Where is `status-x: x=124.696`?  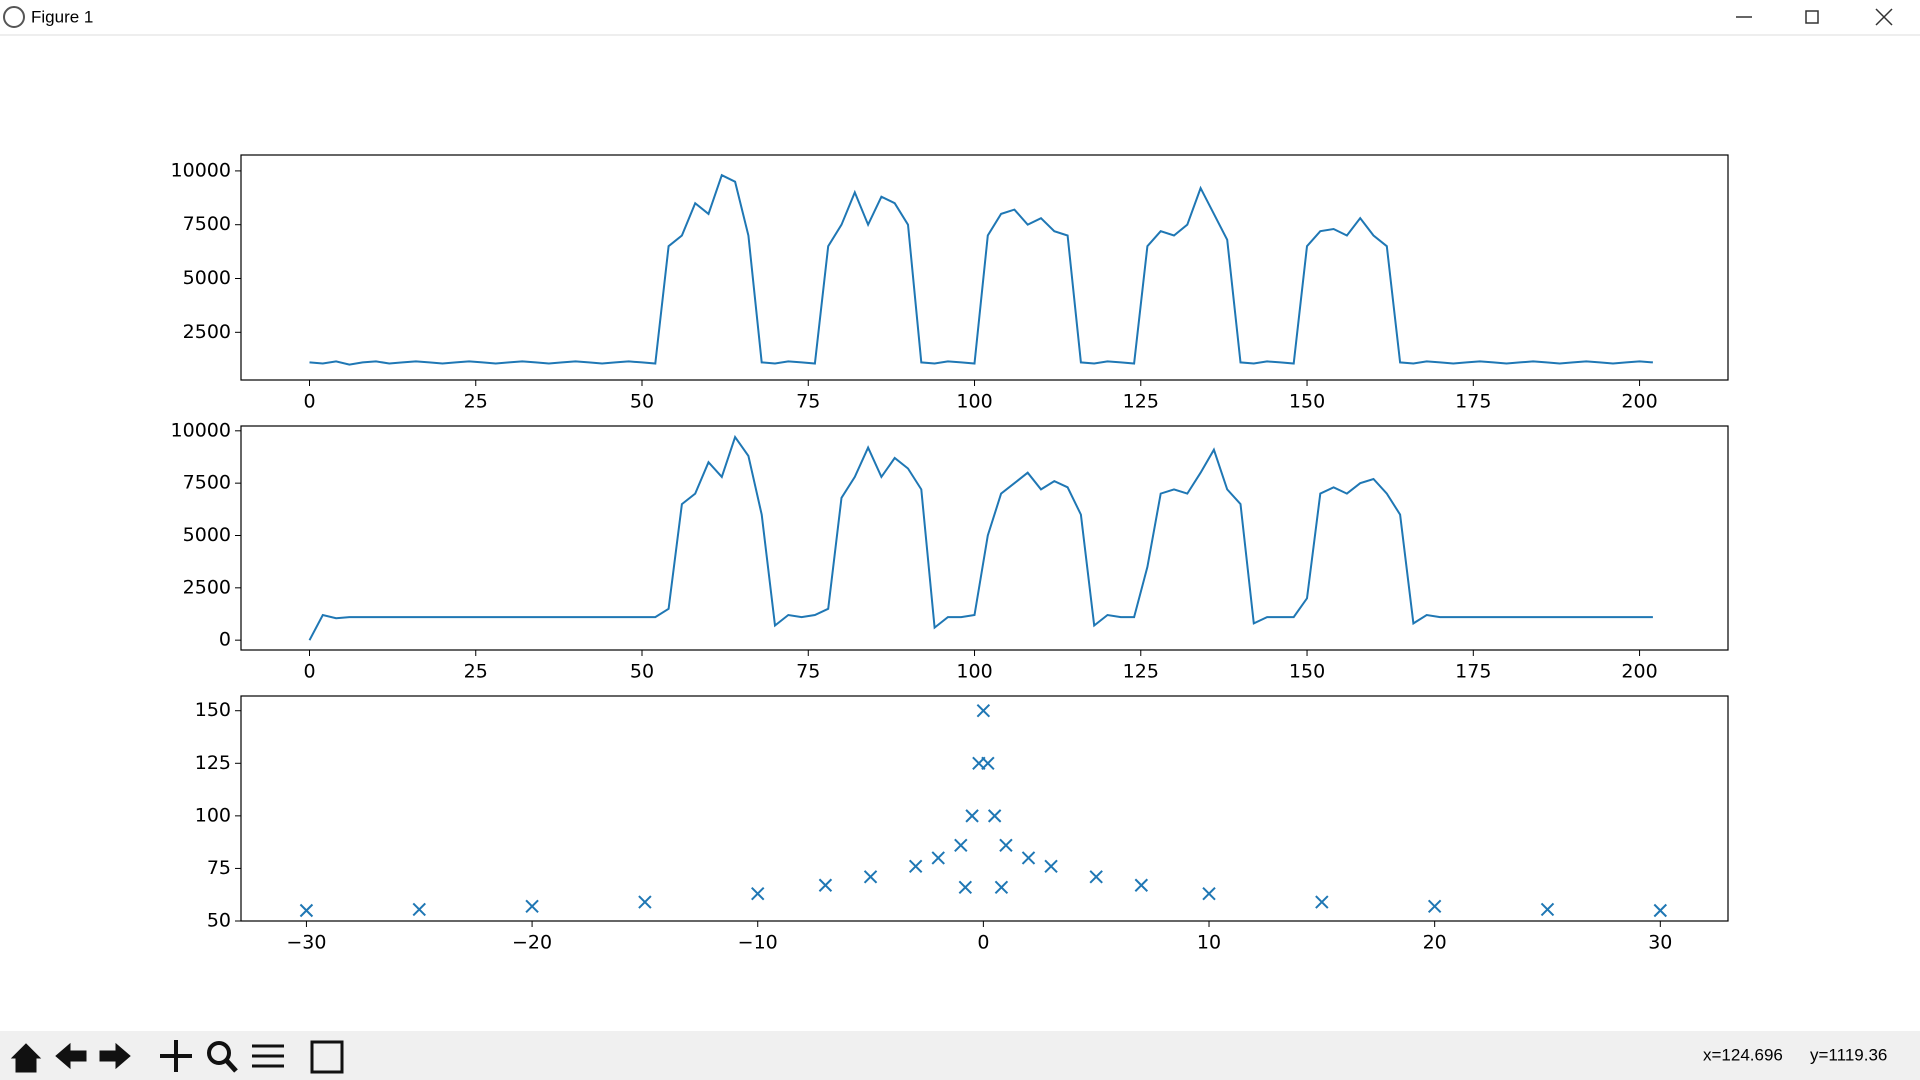
status-x: x=124.696 is located at coordinates (1743, 1054).